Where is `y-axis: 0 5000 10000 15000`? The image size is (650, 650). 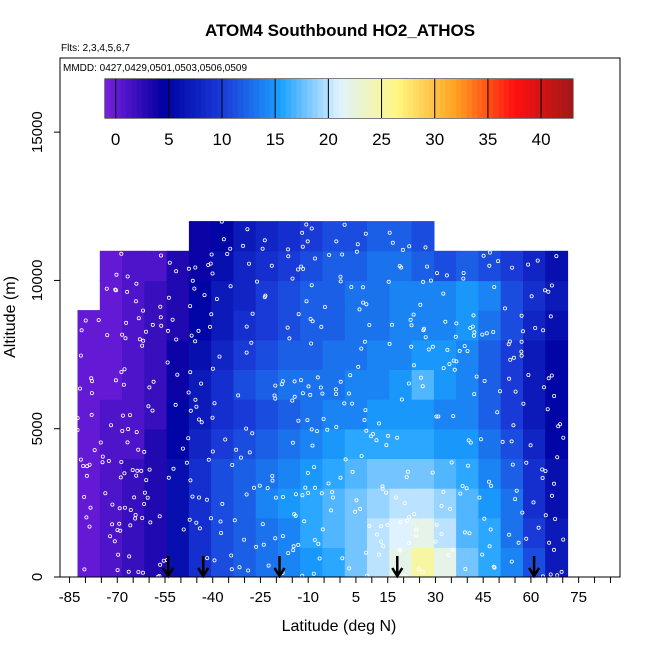
y-axis: 0 5000 10000 15000 is located at coordinates (44, 346).